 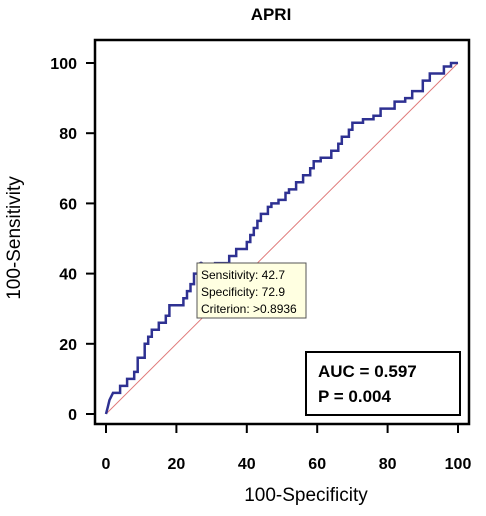 What do you see at coordinates (68, 204) in the screenshot?
I see `y-tick-label: 60` at bounding box center [68, 204].